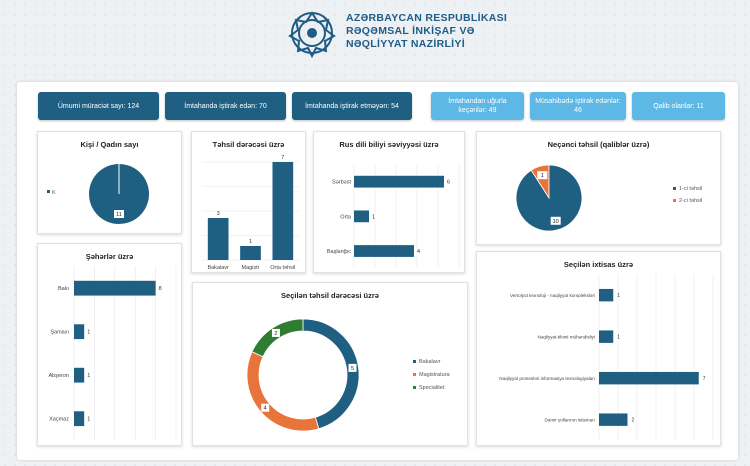  Describe the element at coordinates (115, 288) in the screenshot. I see `city-bar-bak` at that location.